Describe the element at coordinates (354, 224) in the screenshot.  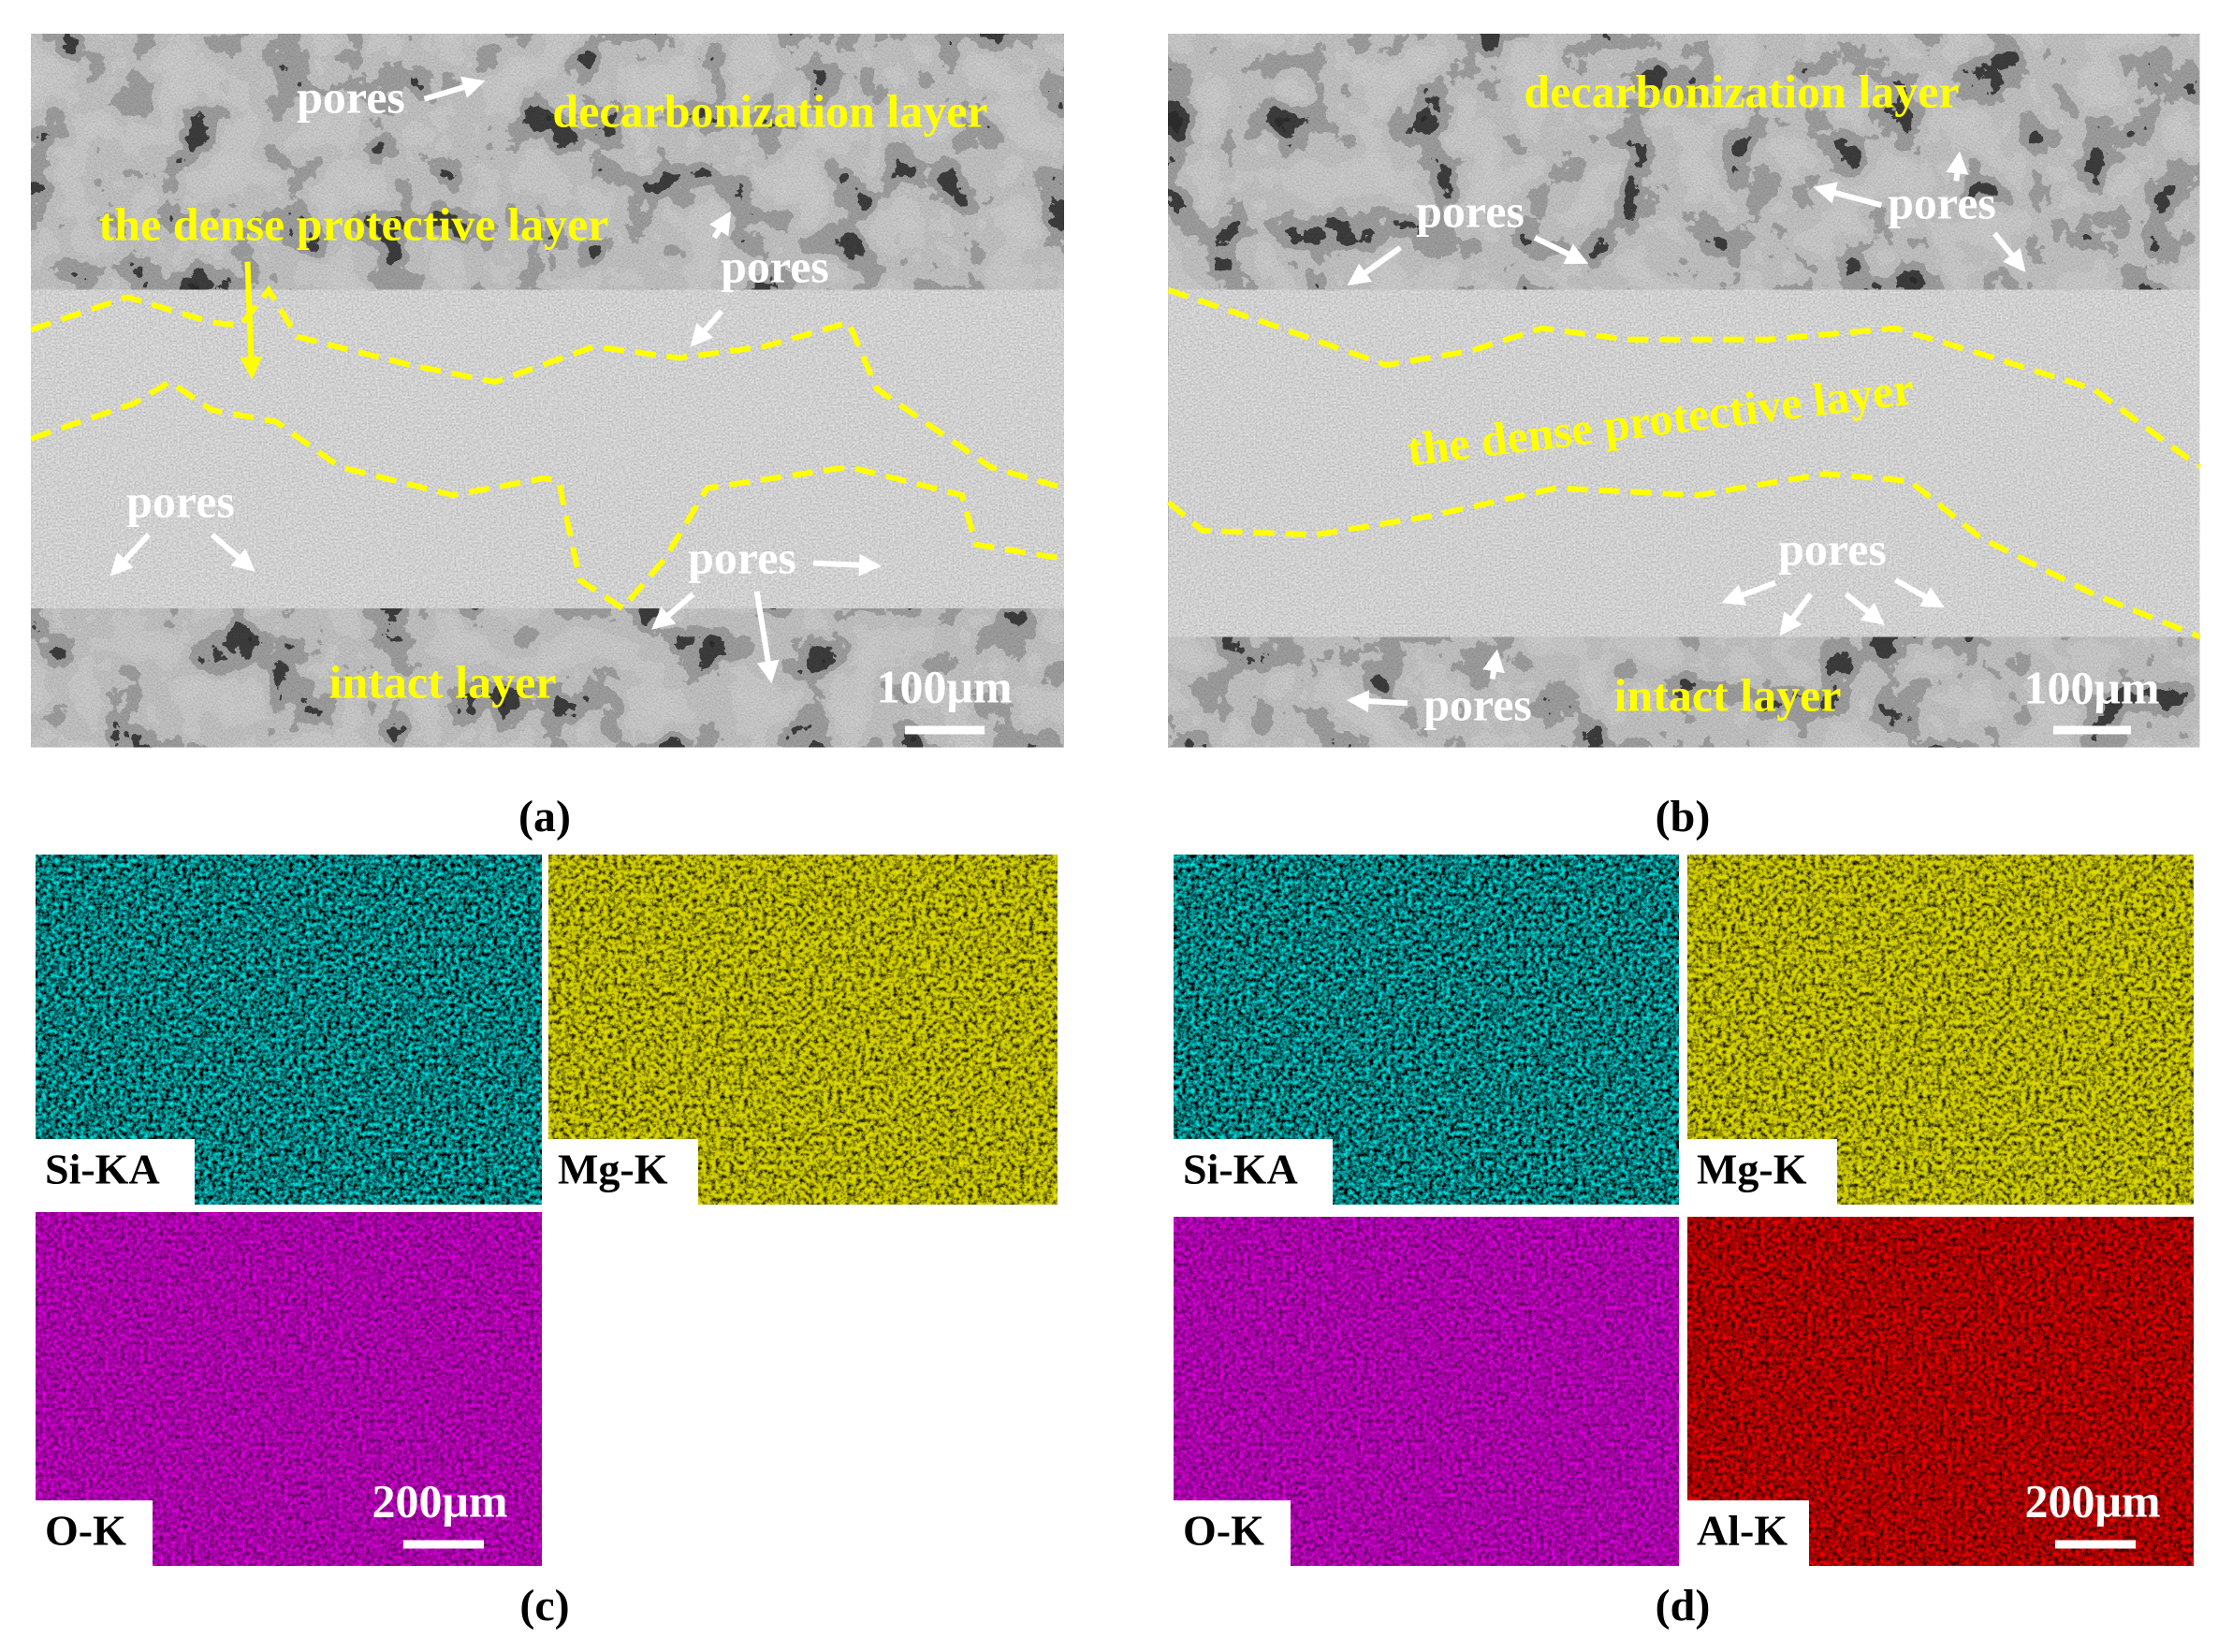
I see `annotation: the dense protective layer` at that location.